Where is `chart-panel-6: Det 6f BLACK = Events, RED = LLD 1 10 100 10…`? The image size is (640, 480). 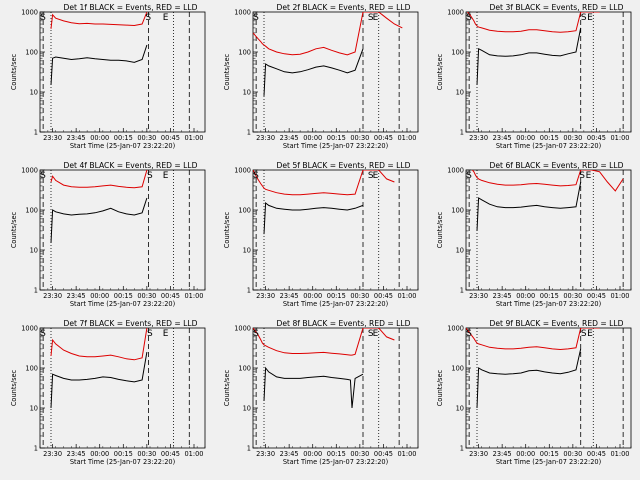
chart-panel-6: Det 6f BLACK = Events, RED = LLD 1 10 100 10… is located at coordinates (534, 234).